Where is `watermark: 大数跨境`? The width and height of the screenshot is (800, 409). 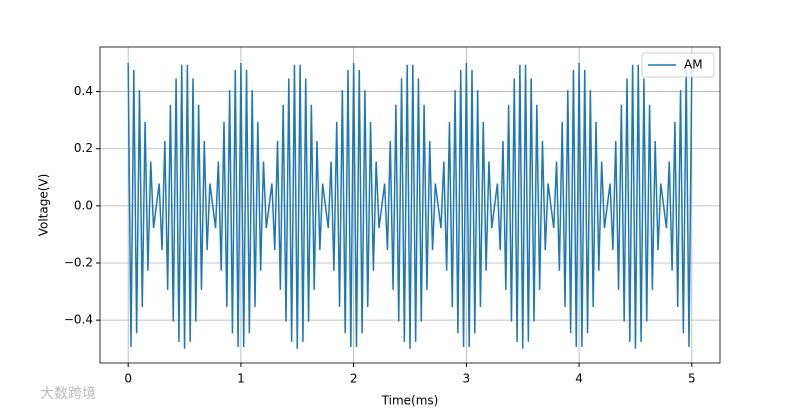 watermark: 大数跨境 is located at coordinates (68, 394).